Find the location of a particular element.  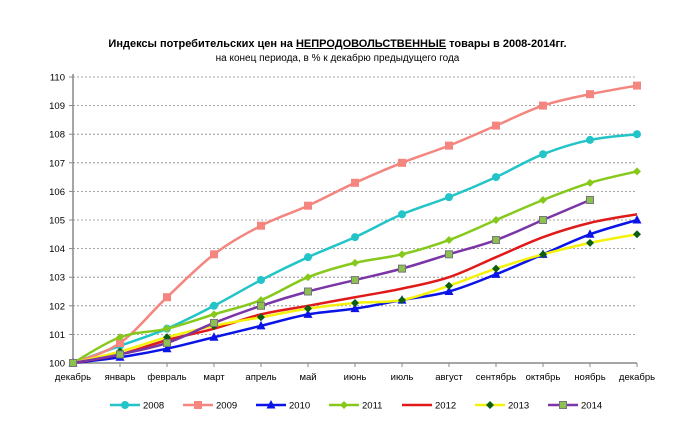

legend-marker-2009 is located at coordinates (198, 405).